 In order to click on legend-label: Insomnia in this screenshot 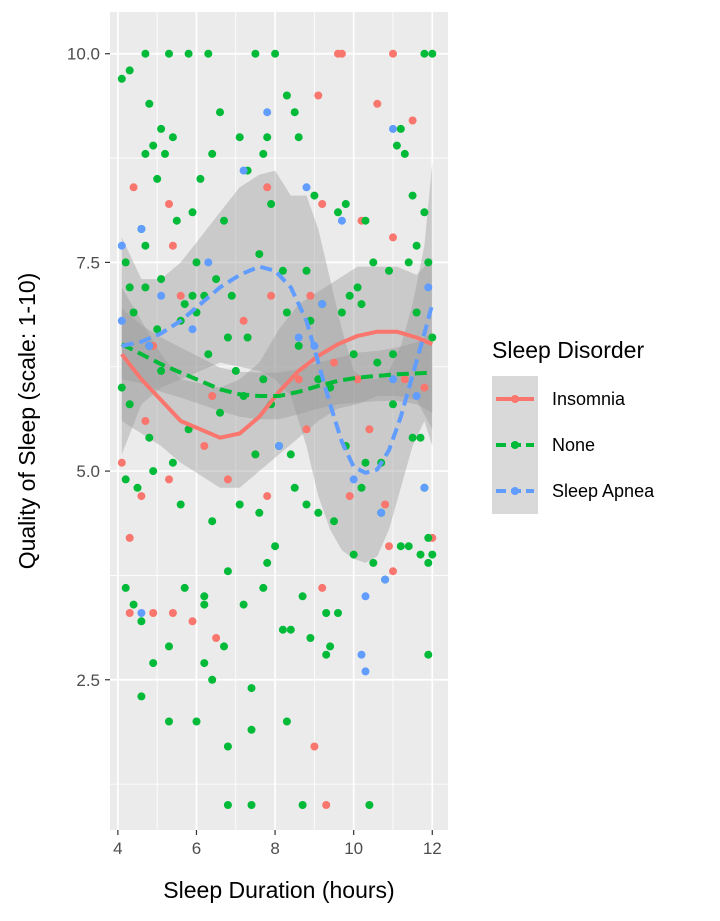, I will do `click(589, 399)`.